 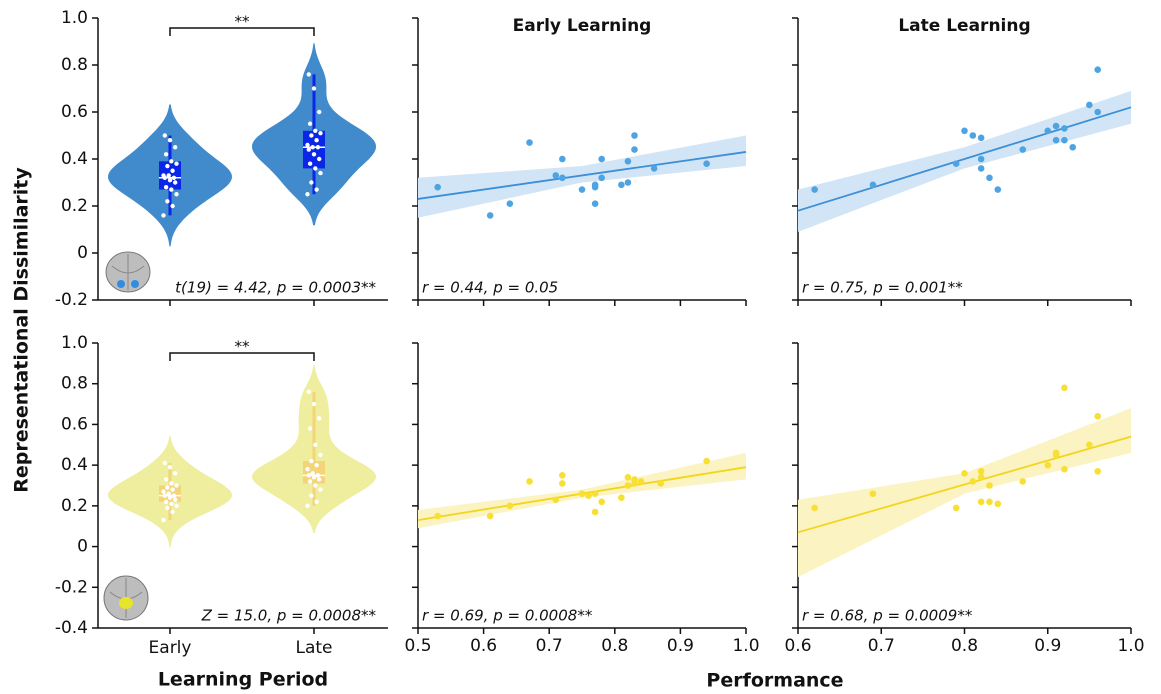 What do you see at coordinates (490, 288) in the screenshot?
I see `stat-annotation: r = 0.44, p = 0.05` at bounding box center [490, 288].